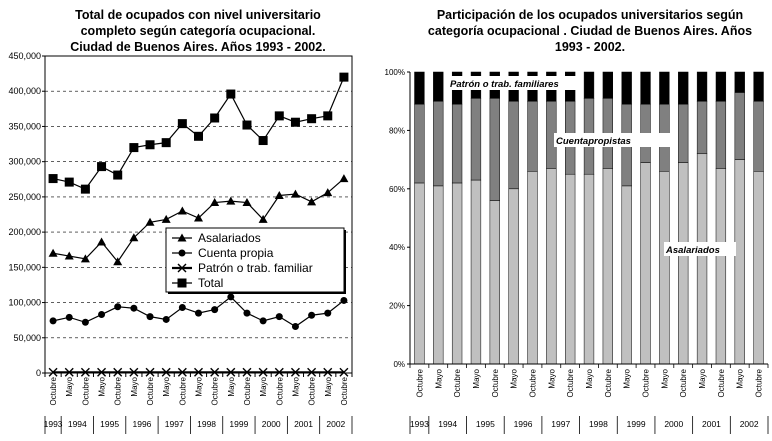 The height and width of the screenshot is (441, 772). Describe the element at coordinates (397, 247) in the screenshot. I see `right-y-tick-label: 40%` at that location.